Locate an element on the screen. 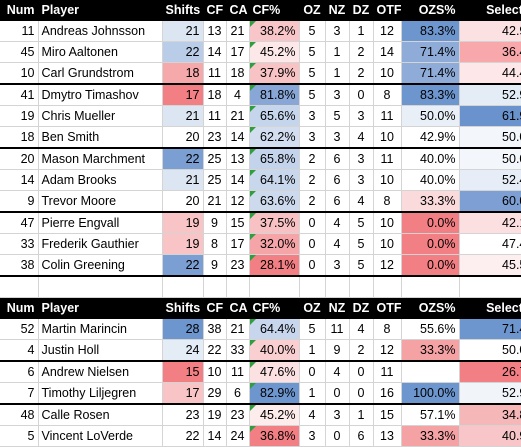 This screenshot has height=447, width=521. nz-cell: 11 is located at coordinates (337, 329).